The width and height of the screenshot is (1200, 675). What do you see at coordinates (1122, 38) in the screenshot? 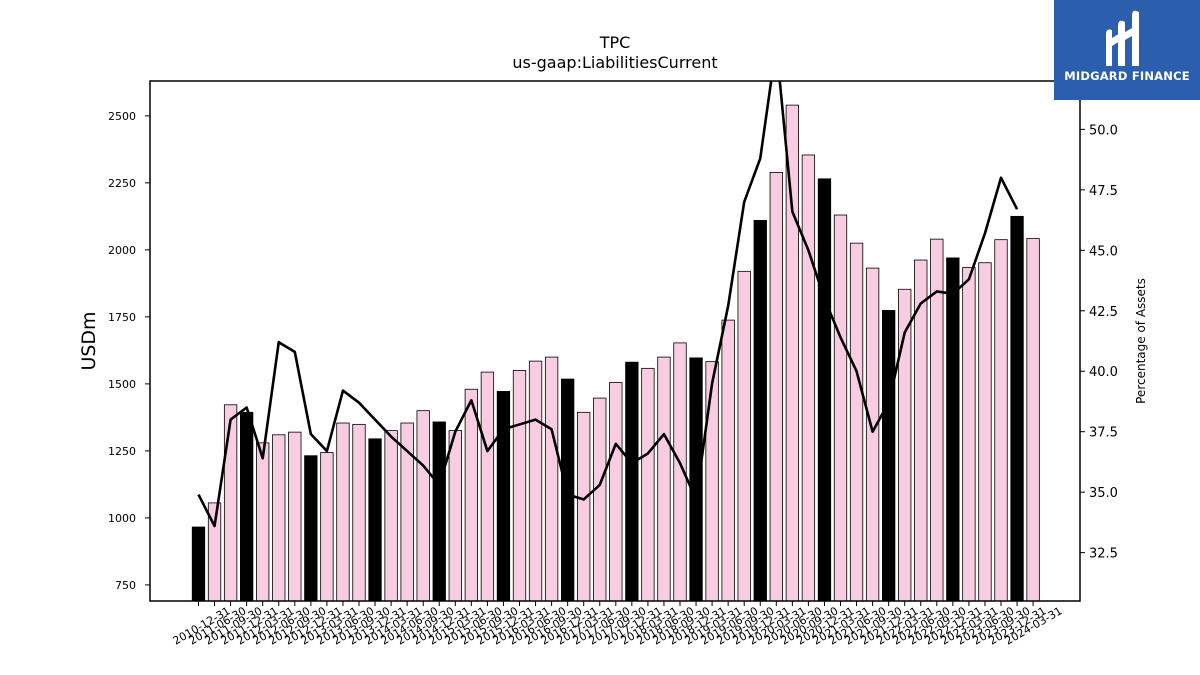
I see `logo-mark-icon` at bounding box center [1122, 38].